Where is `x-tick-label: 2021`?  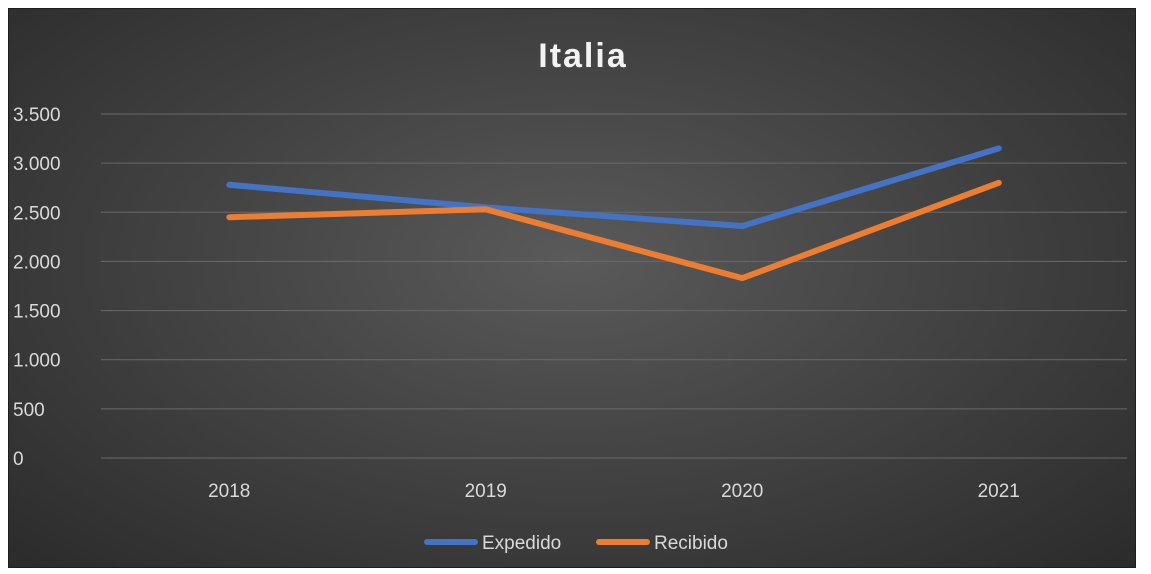
x-tick-label: 2021 is located at coordinates (999, 491).